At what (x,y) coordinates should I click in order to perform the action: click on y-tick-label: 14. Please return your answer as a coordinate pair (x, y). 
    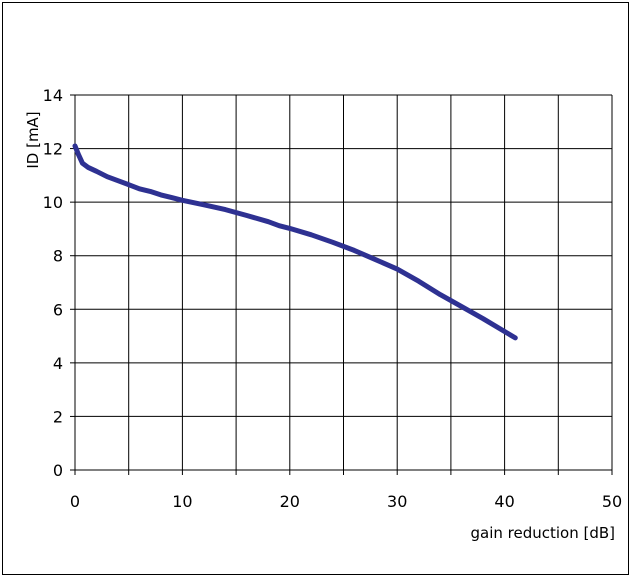
    Looking at the image, I should click on (53, 95).